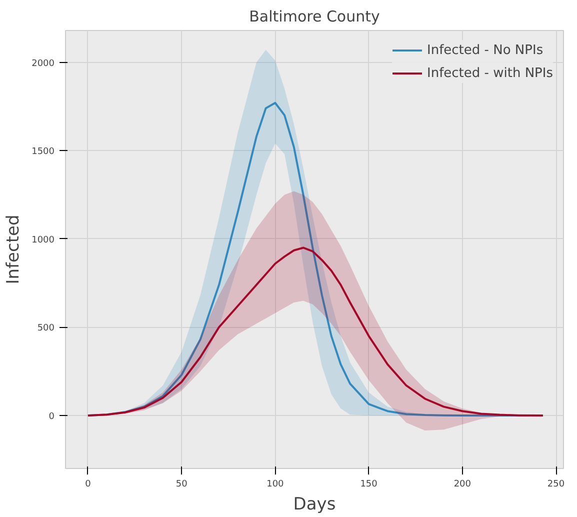 Image resolution: width=577 pixels, height=517 pixels. Describe the element at coordinates (314, 17) in the screenshot. I see `chart-title: Baltimore County` at that location.